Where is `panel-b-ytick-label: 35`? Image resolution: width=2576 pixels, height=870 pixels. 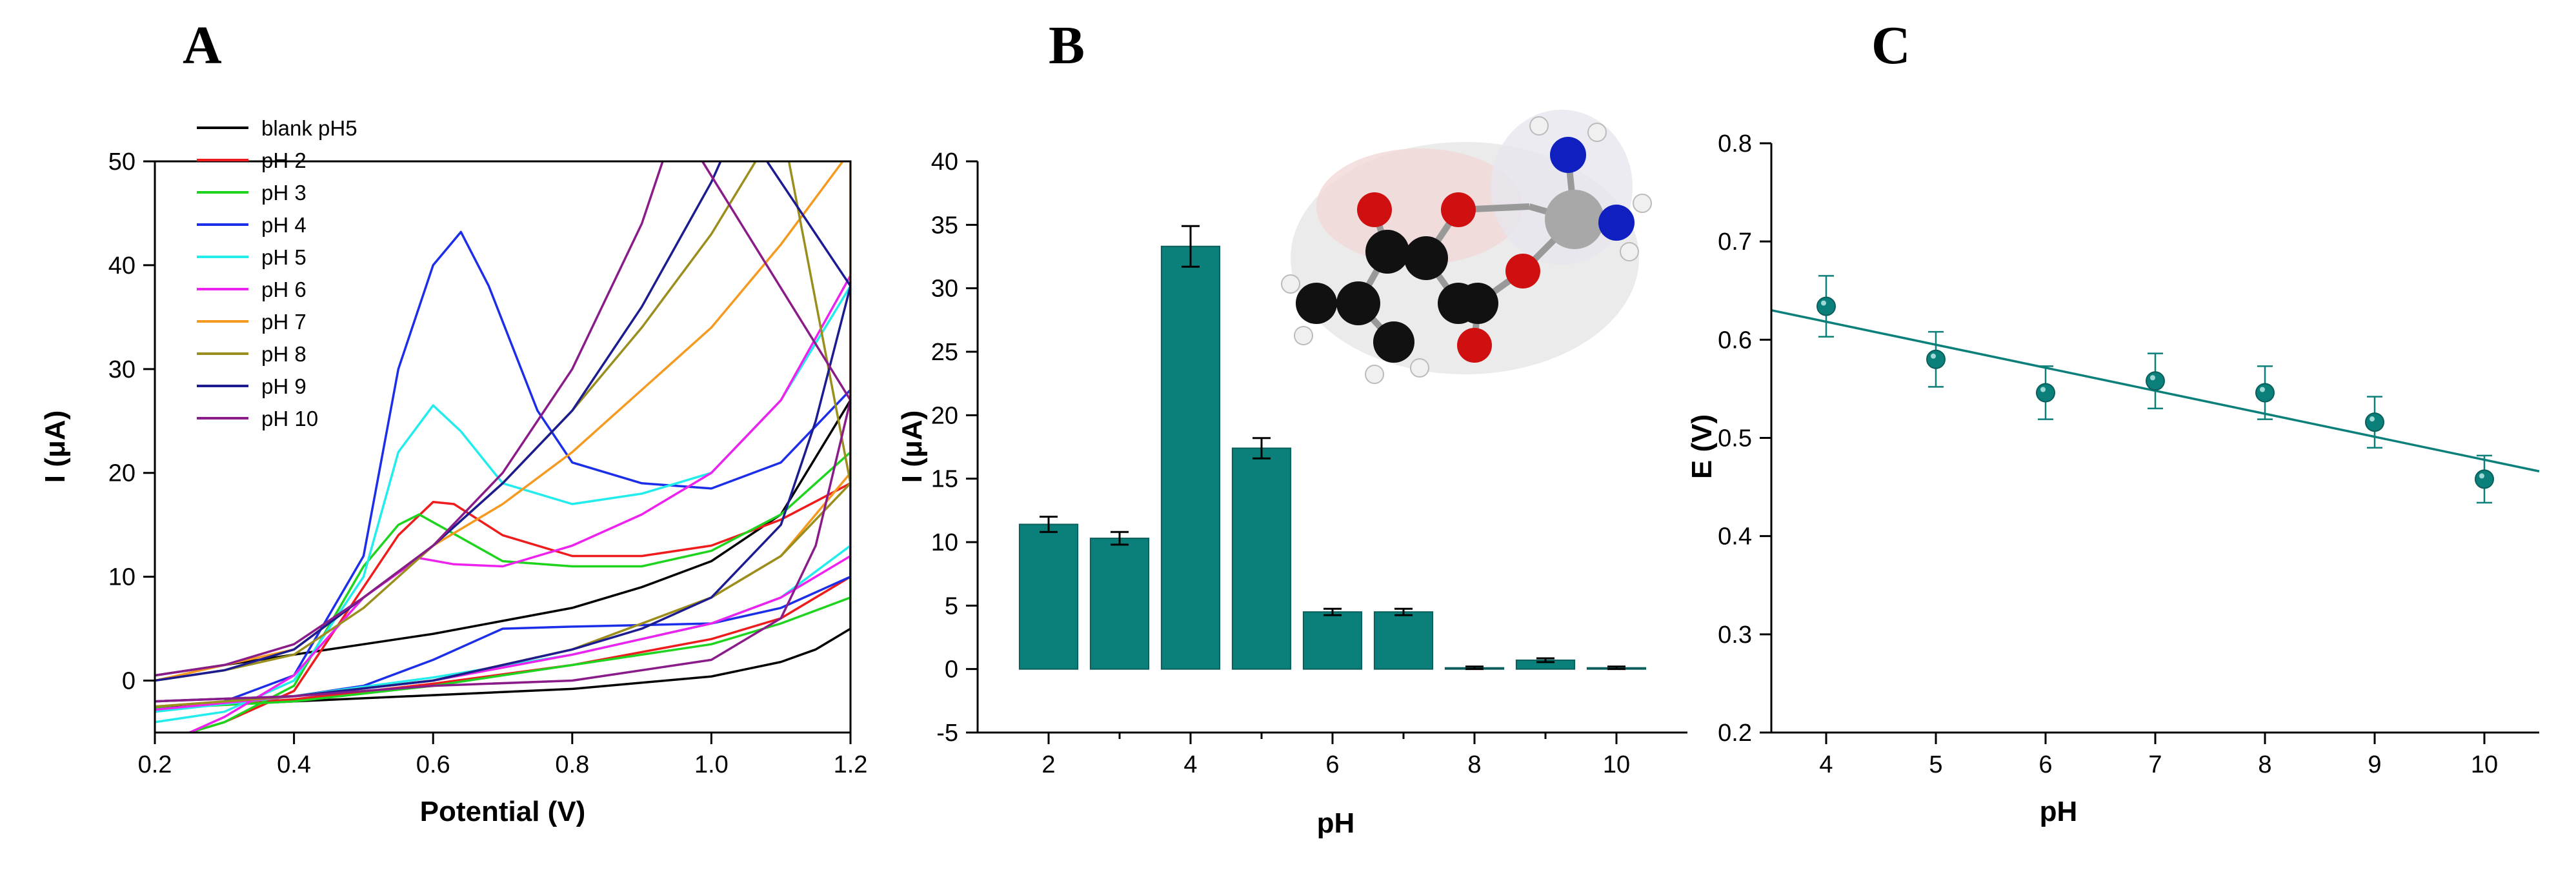 panel-b-ytick-label: 35 is located at coordinates (944, 225).